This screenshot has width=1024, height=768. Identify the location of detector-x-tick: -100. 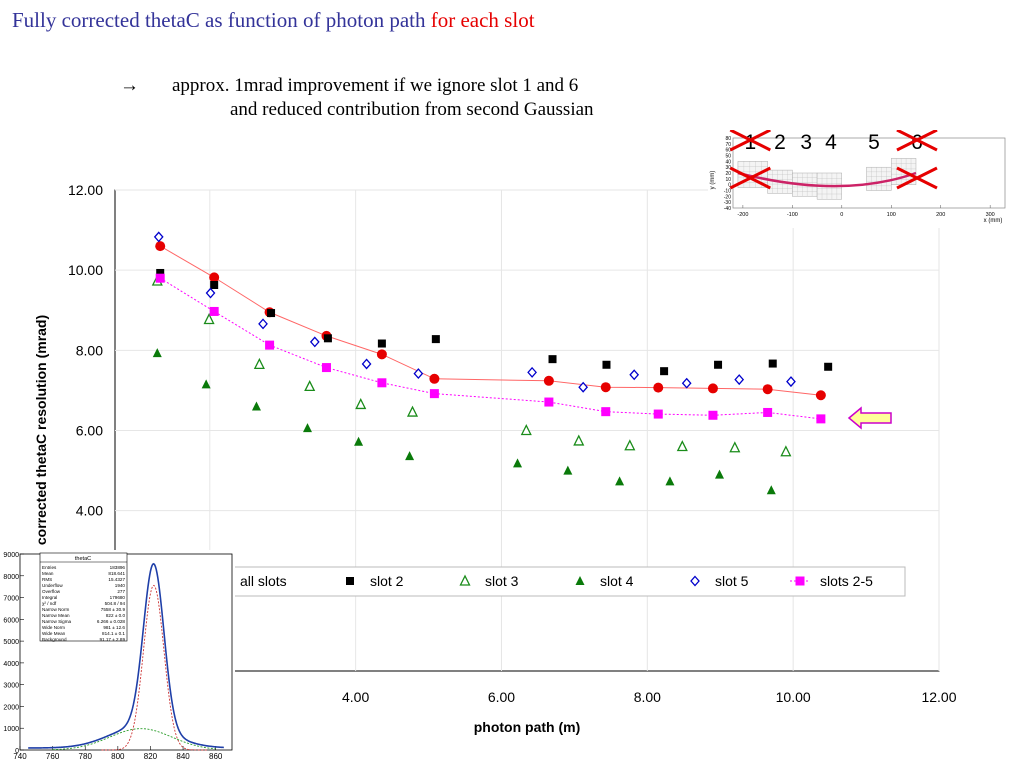
(792, 215).